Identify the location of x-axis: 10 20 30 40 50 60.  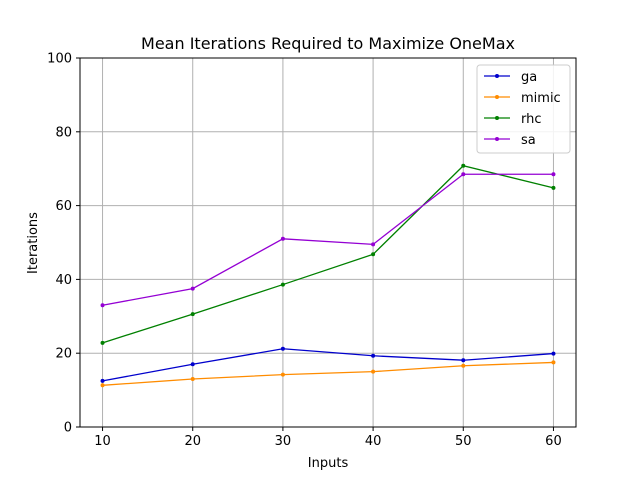
(328, 438).